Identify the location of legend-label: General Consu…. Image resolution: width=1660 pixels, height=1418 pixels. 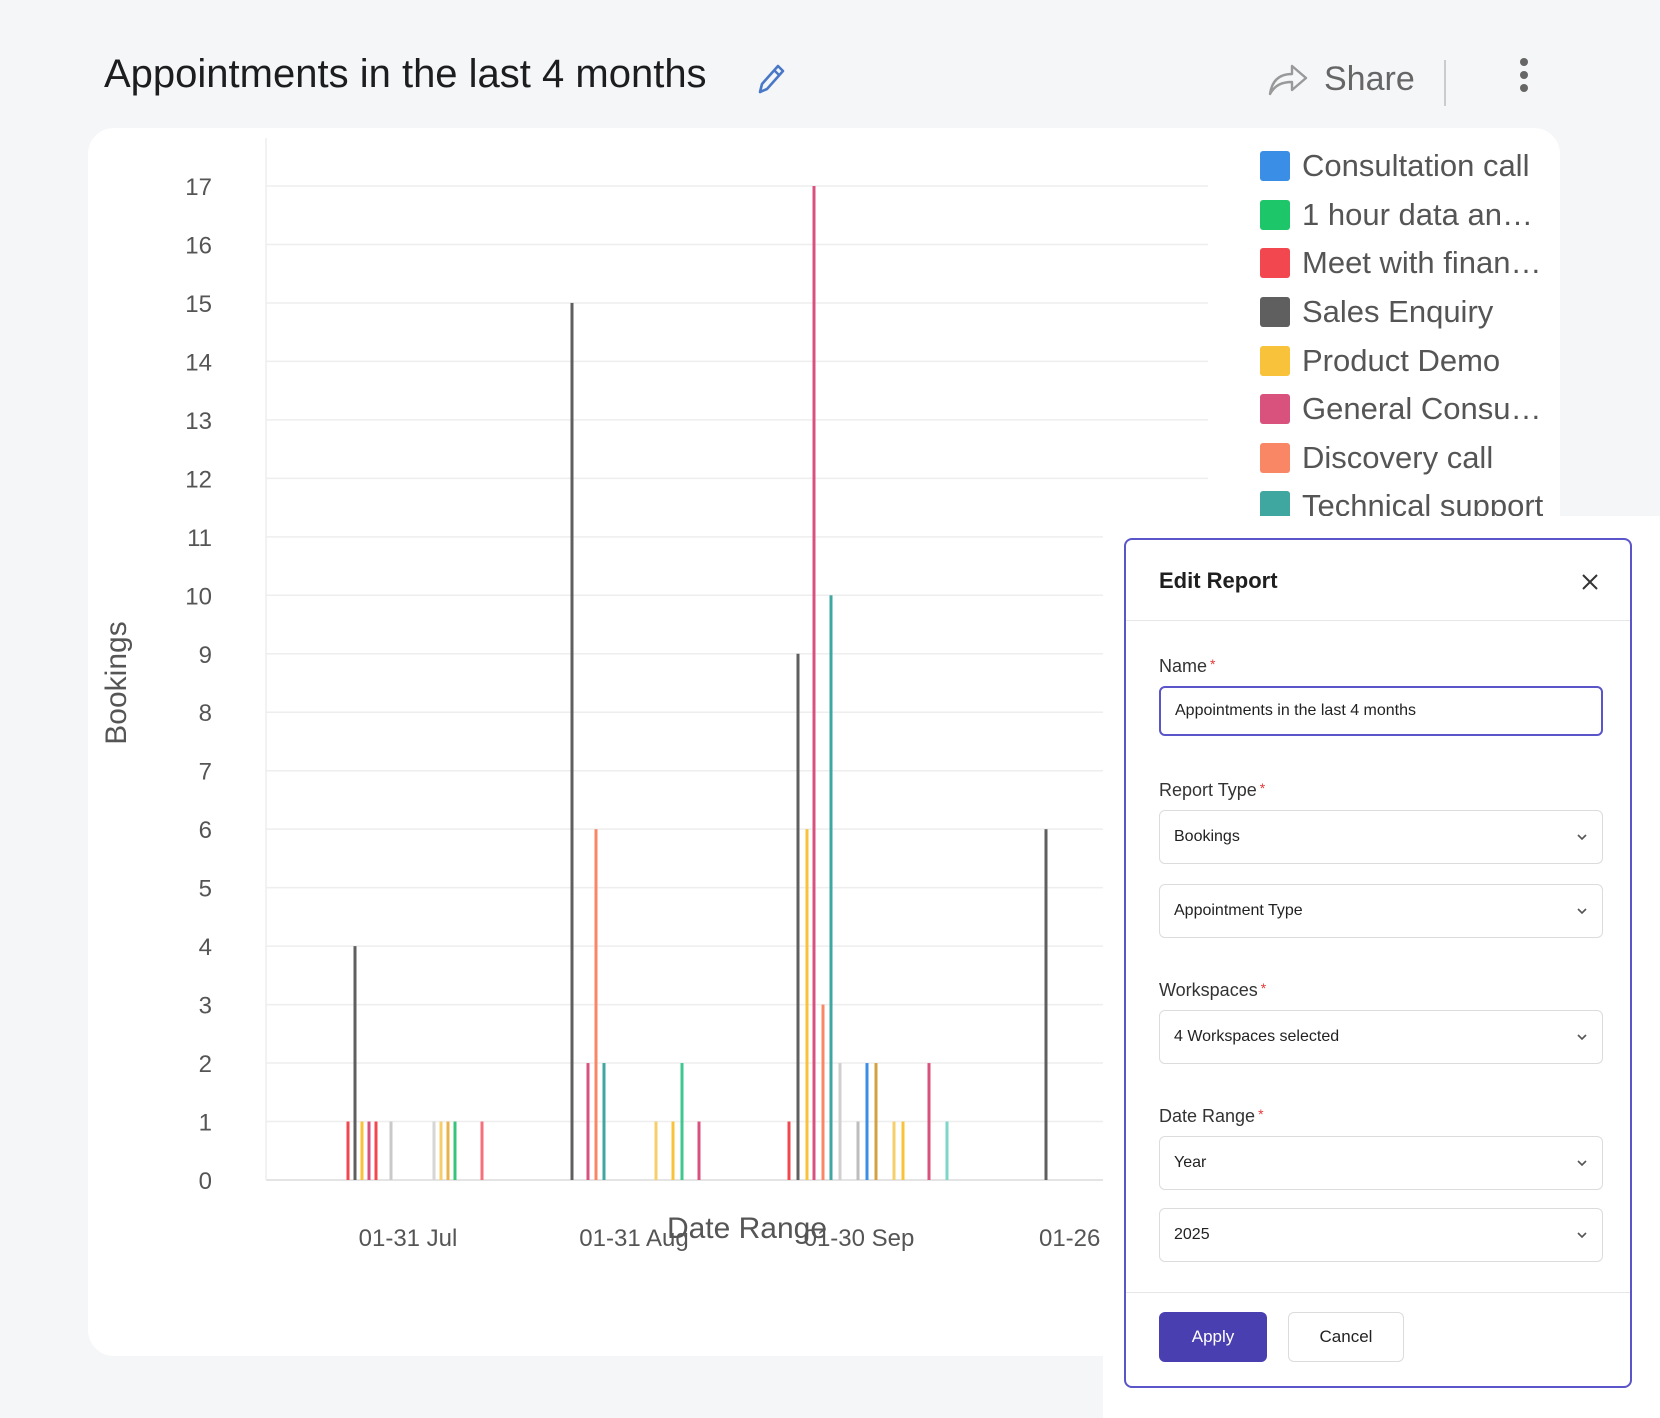
(1422, 409).